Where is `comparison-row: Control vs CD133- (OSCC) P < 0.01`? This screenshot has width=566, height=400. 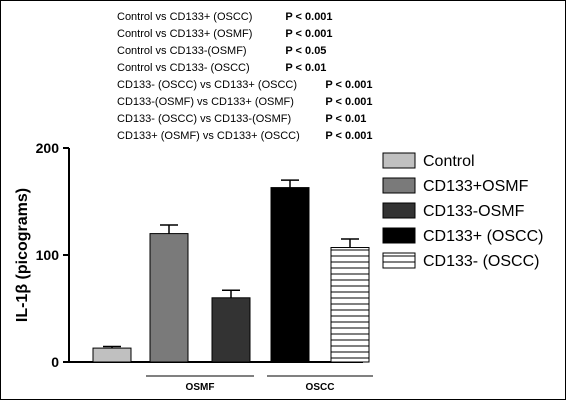
comparison-row: Control vs CD133- (OSCC) P < 0.01 is located at coordinates (245, 68).